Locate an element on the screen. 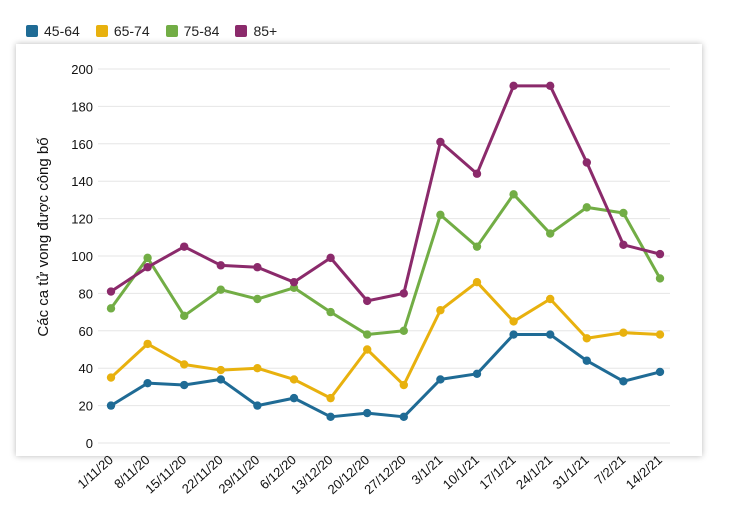 This screenshot has width=730, height=521. y-tick-label-140: 140 is located at coordinates (82, 181).